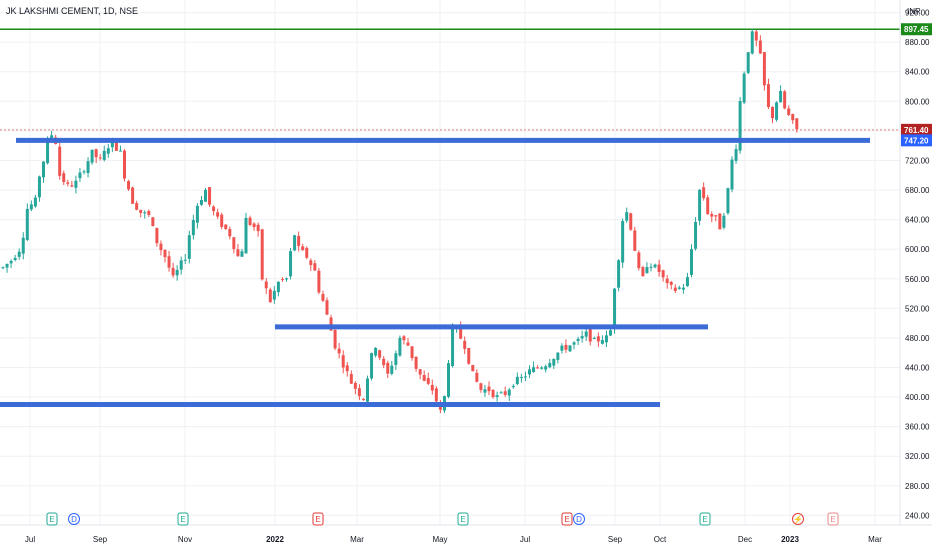  What do you see at coordinates (917, 486) in the screenshot?
I see `price-tick-label: 280.00` at bounding box center [917, 486].